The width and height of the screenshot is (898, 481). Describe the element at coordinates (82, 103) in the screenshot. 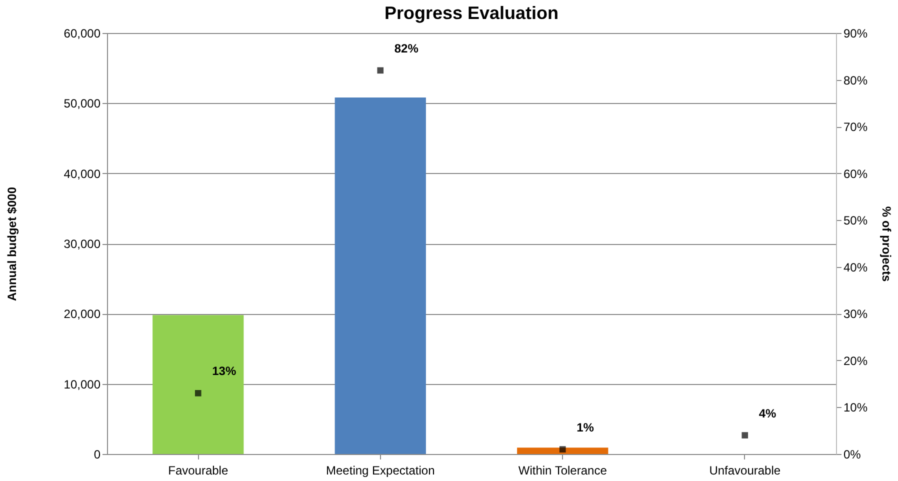

I see `y-tick-label: 50,000` at that location.